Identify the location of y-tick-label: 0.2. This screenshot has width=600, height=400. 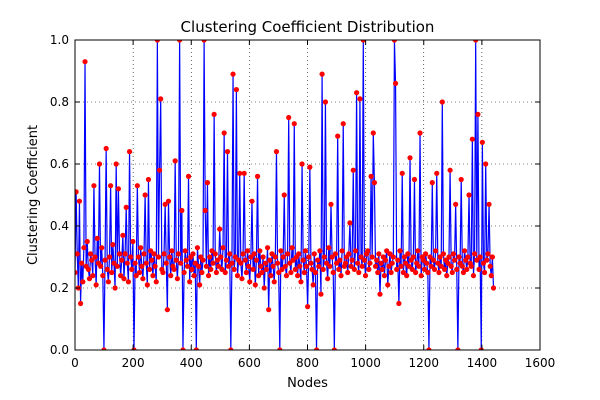
(59, 288).